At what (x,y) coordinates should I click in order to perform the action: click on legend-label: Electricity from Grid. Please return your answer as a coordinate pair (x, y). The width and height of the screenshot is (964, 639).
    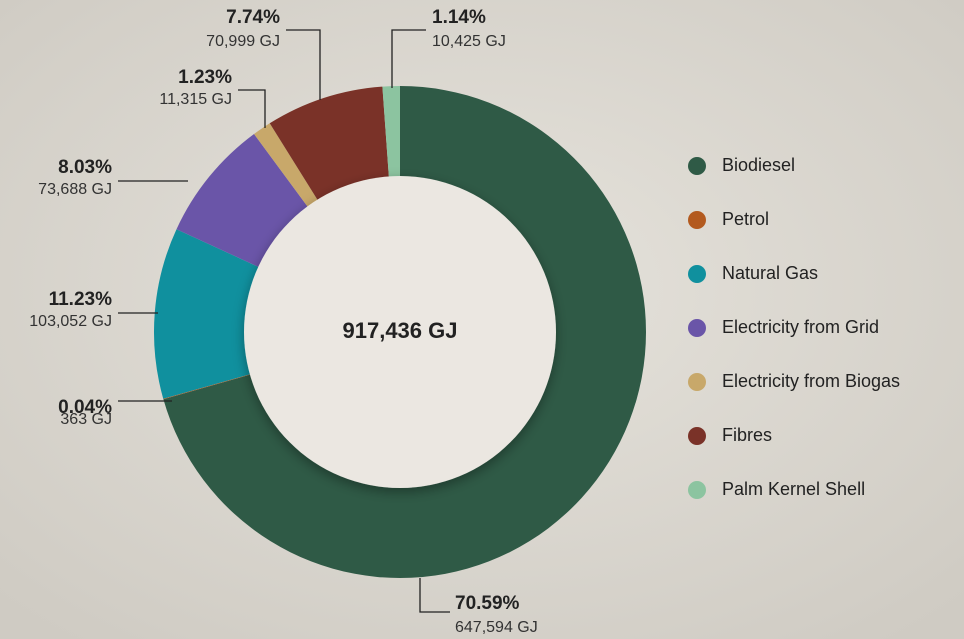
    Looking at the image, I should click on (800, 327).